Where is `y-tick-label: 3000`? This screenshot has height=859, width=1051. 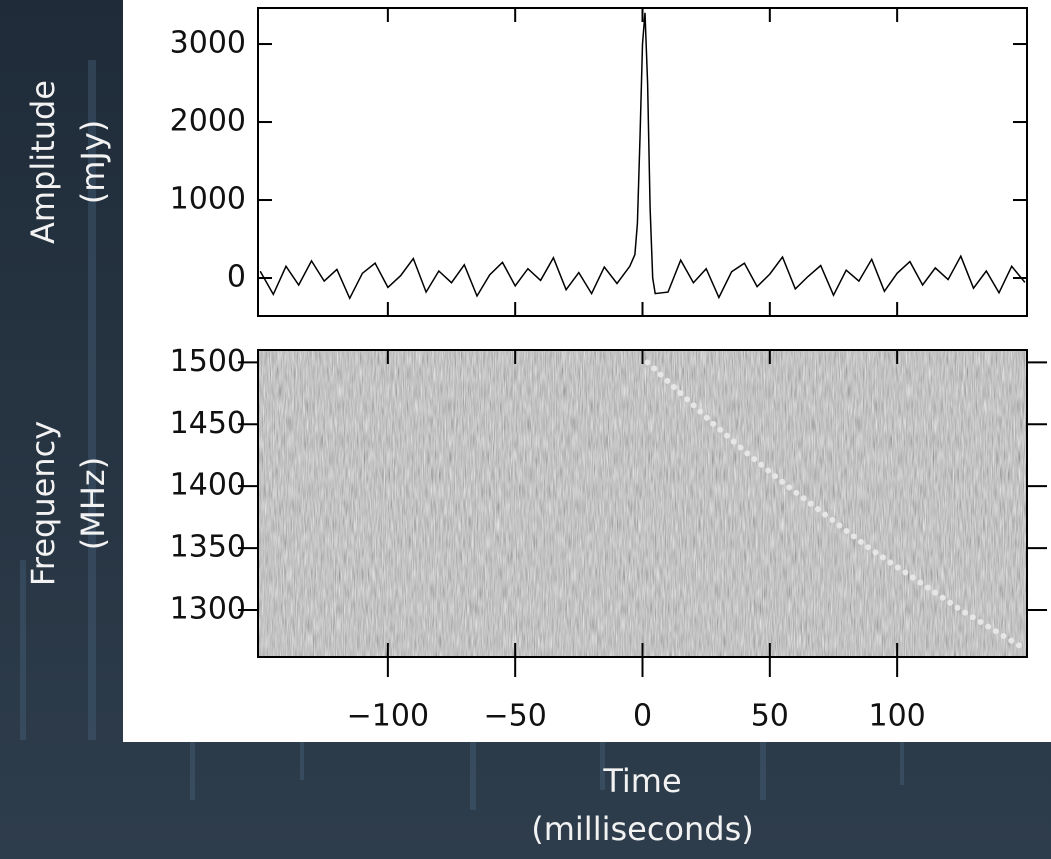 y-tick-label: 3000 is located at coordinates (208, 43).